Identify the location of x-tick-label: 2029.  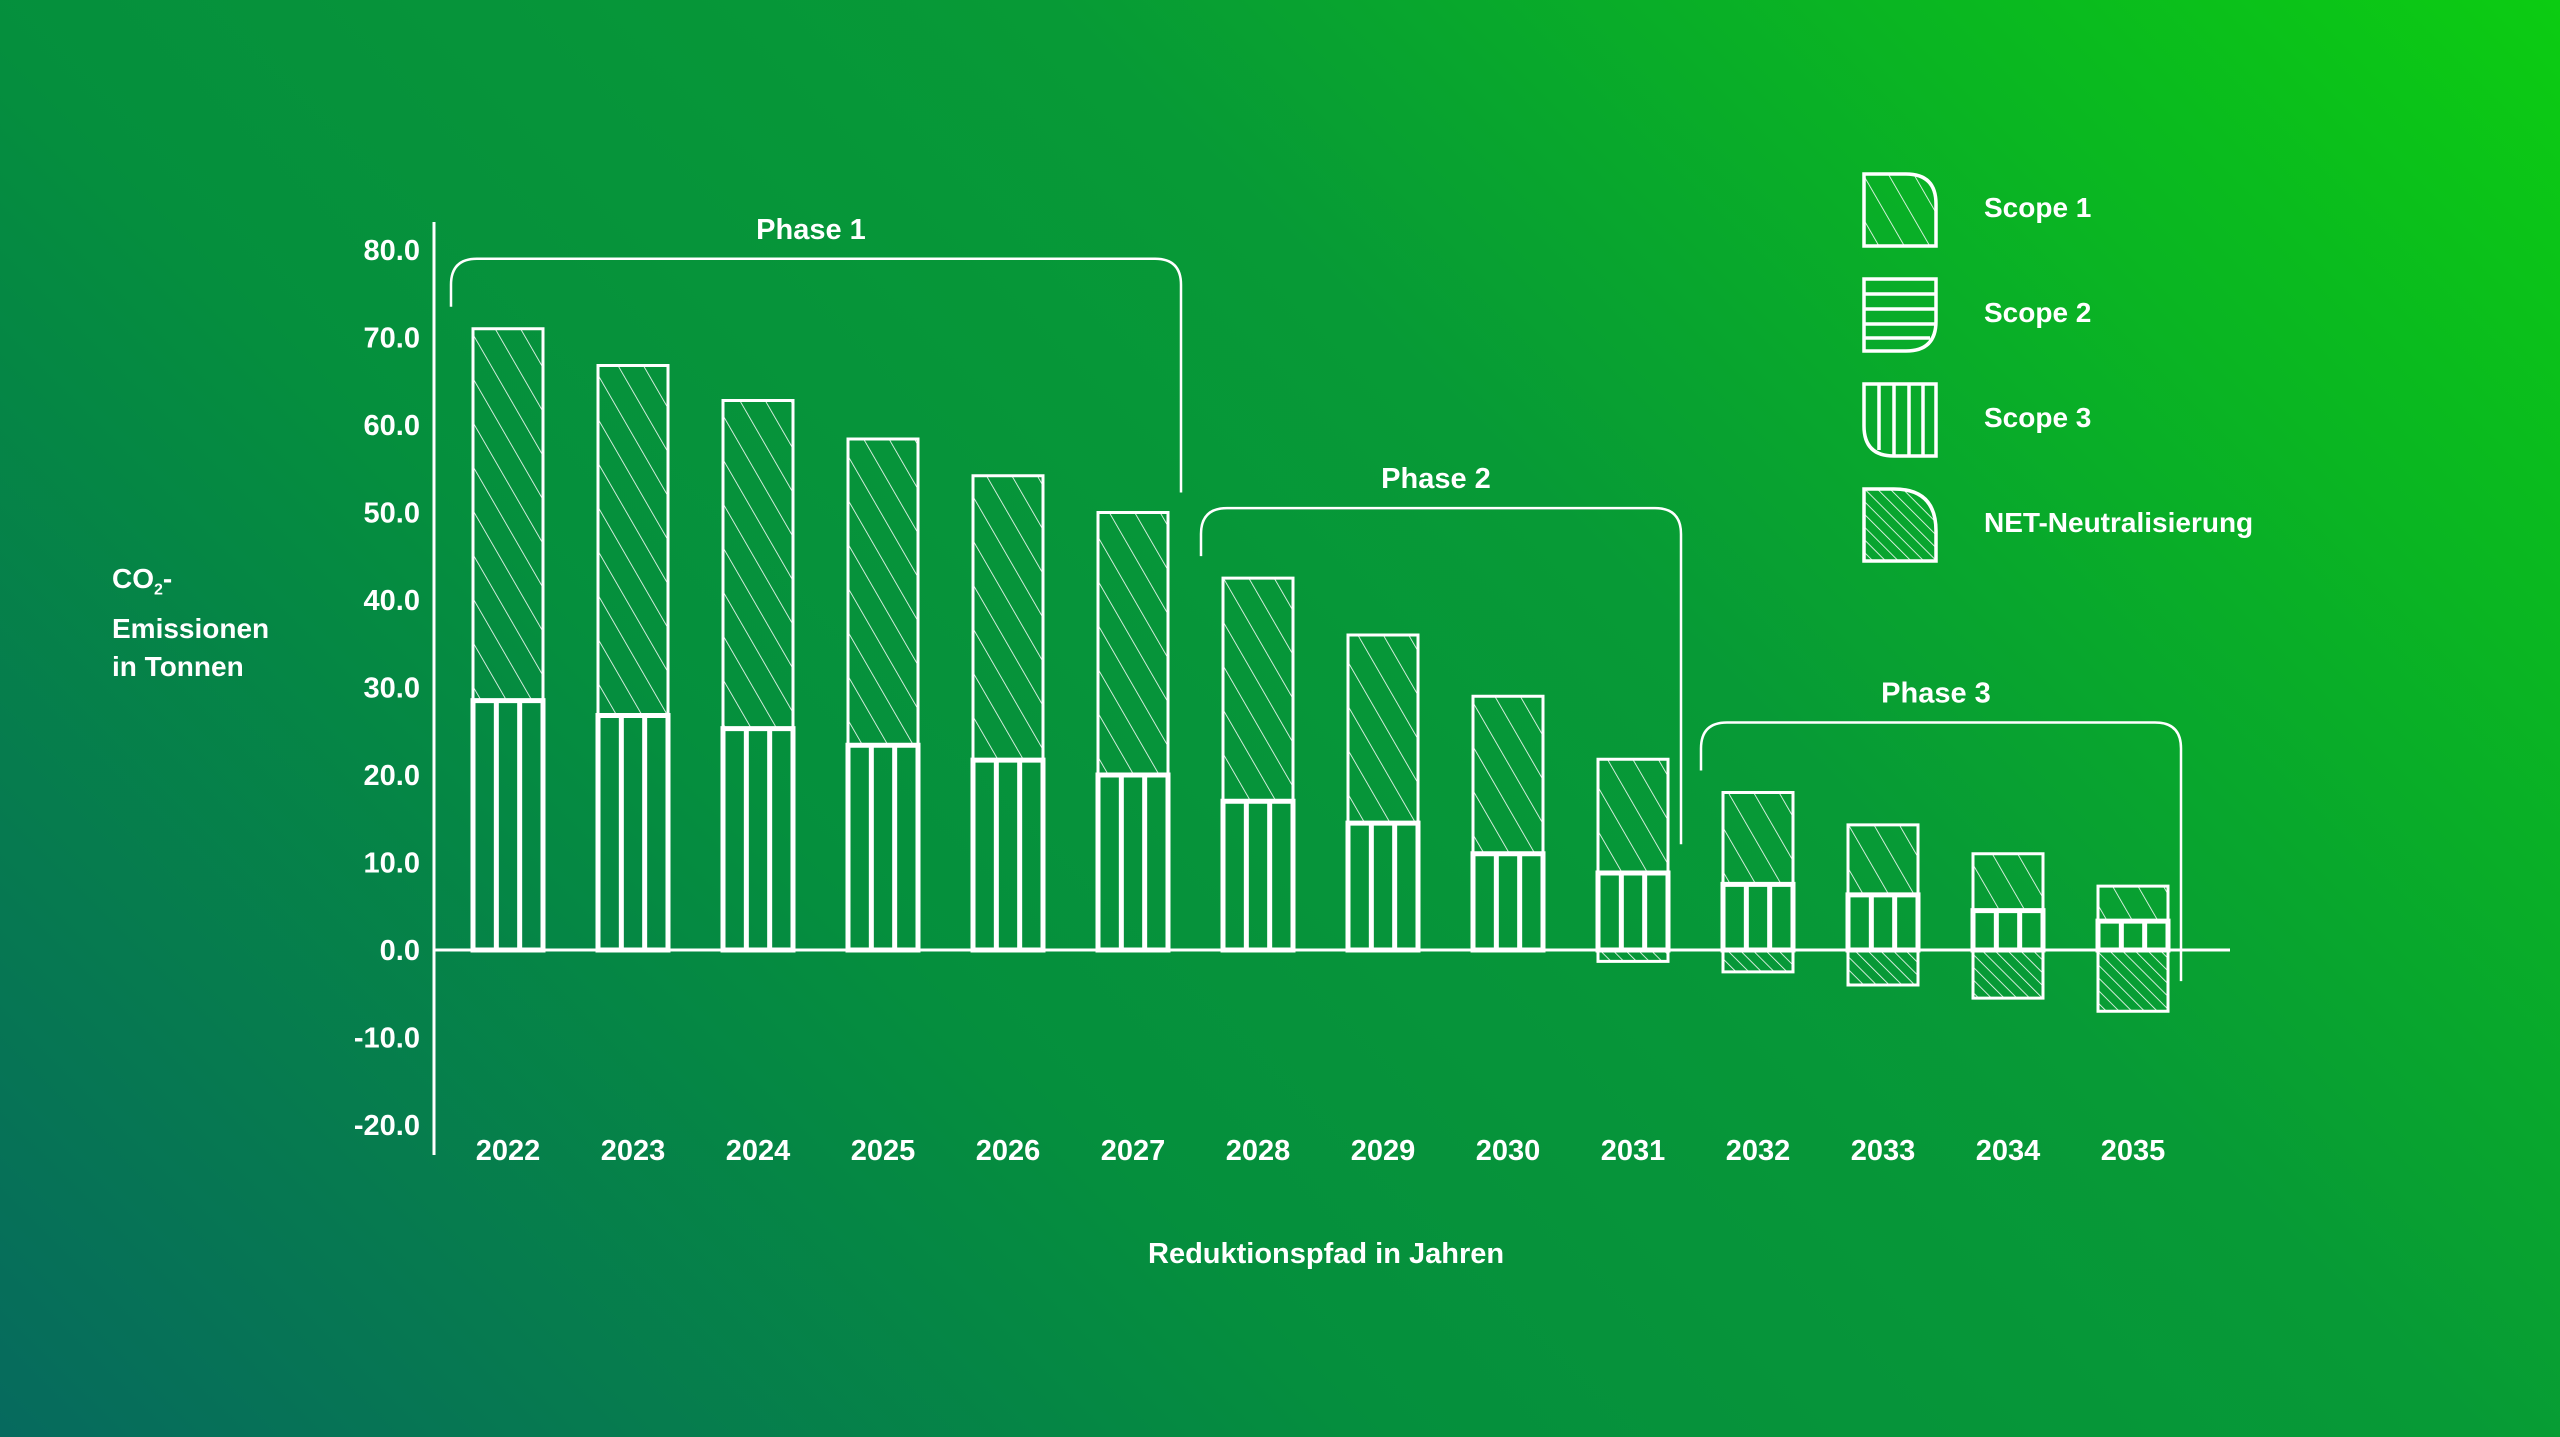
(1383, 1151).